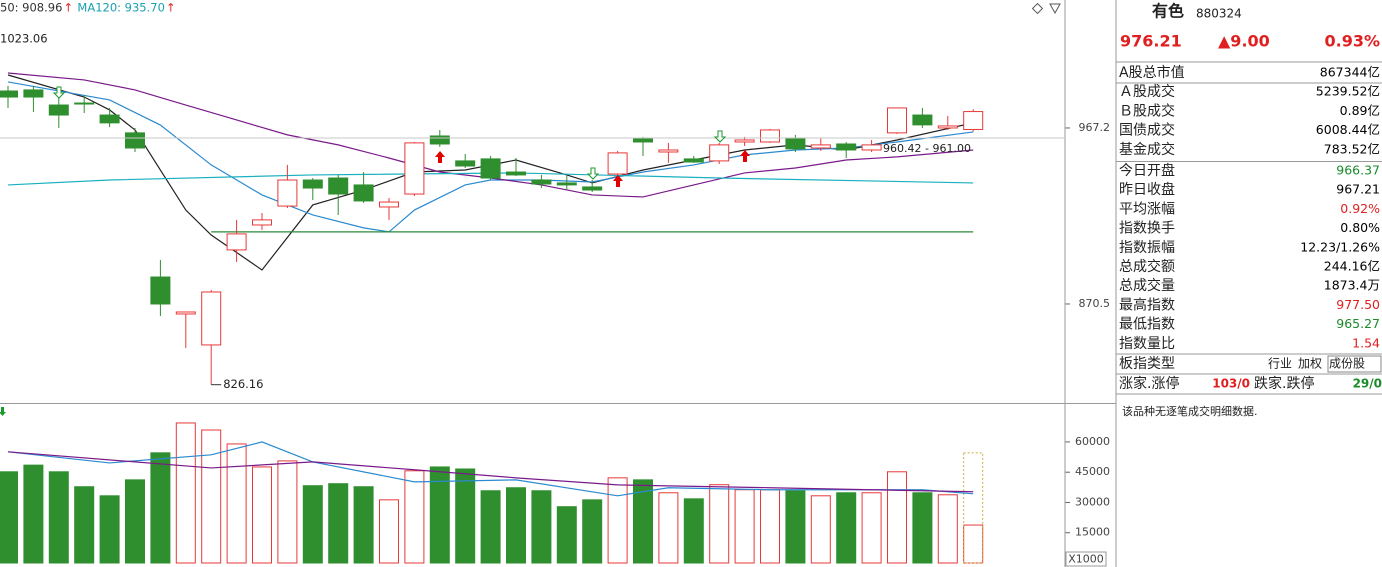 This screenshot has width=1382, height=567. I want to click on tab-box, so click(1354, 364).